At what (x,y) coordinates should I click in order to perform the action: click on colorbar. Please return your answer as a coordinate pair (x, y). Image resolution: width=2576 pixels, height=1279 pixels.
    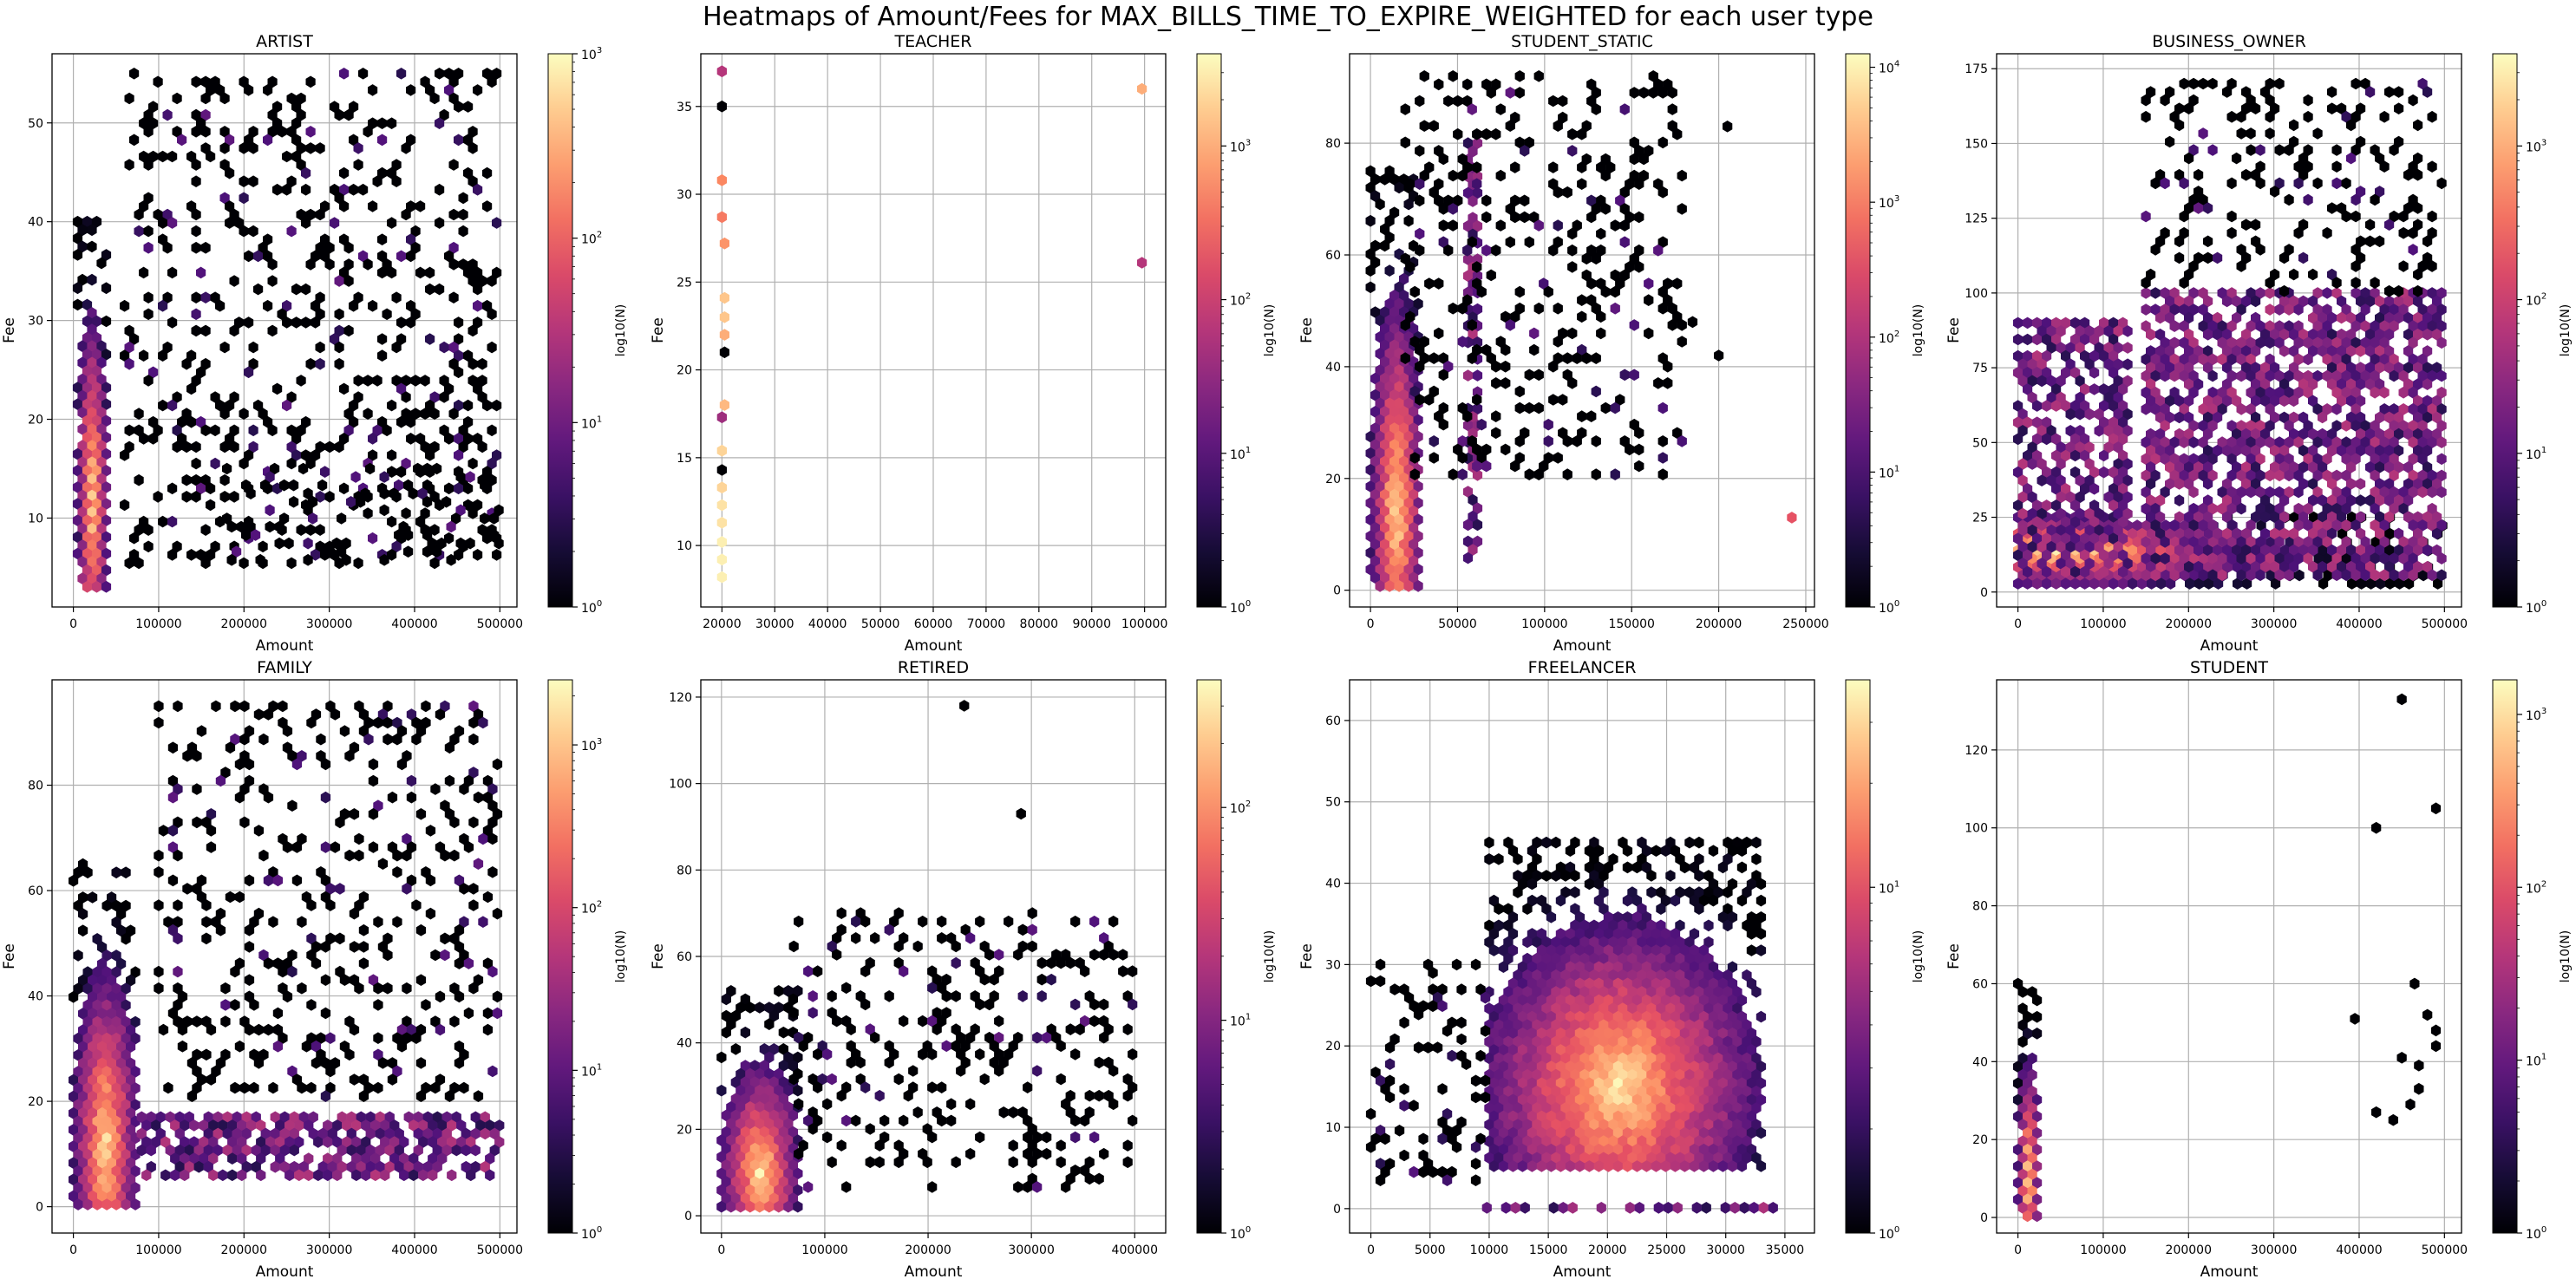
    Looking at the image, I should click on (560, 956).